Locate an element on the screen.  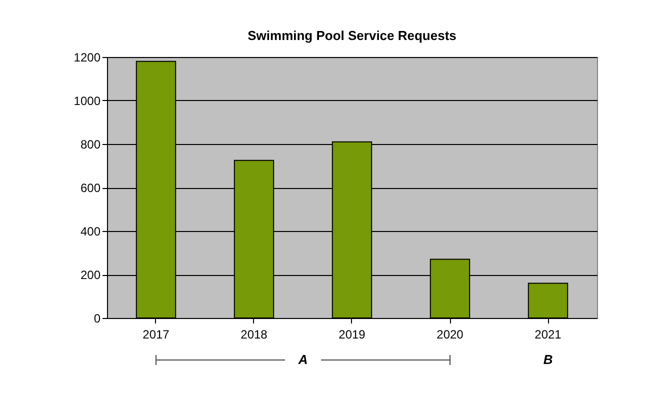
y-tick-label: 800 is located at coordinates (90, 145).